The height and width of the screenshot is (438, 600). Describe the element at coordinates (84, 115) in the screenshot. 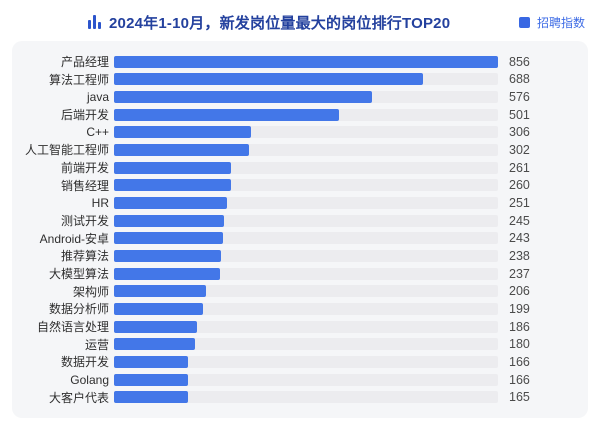

I see `category-label: 后端开发` at that location.